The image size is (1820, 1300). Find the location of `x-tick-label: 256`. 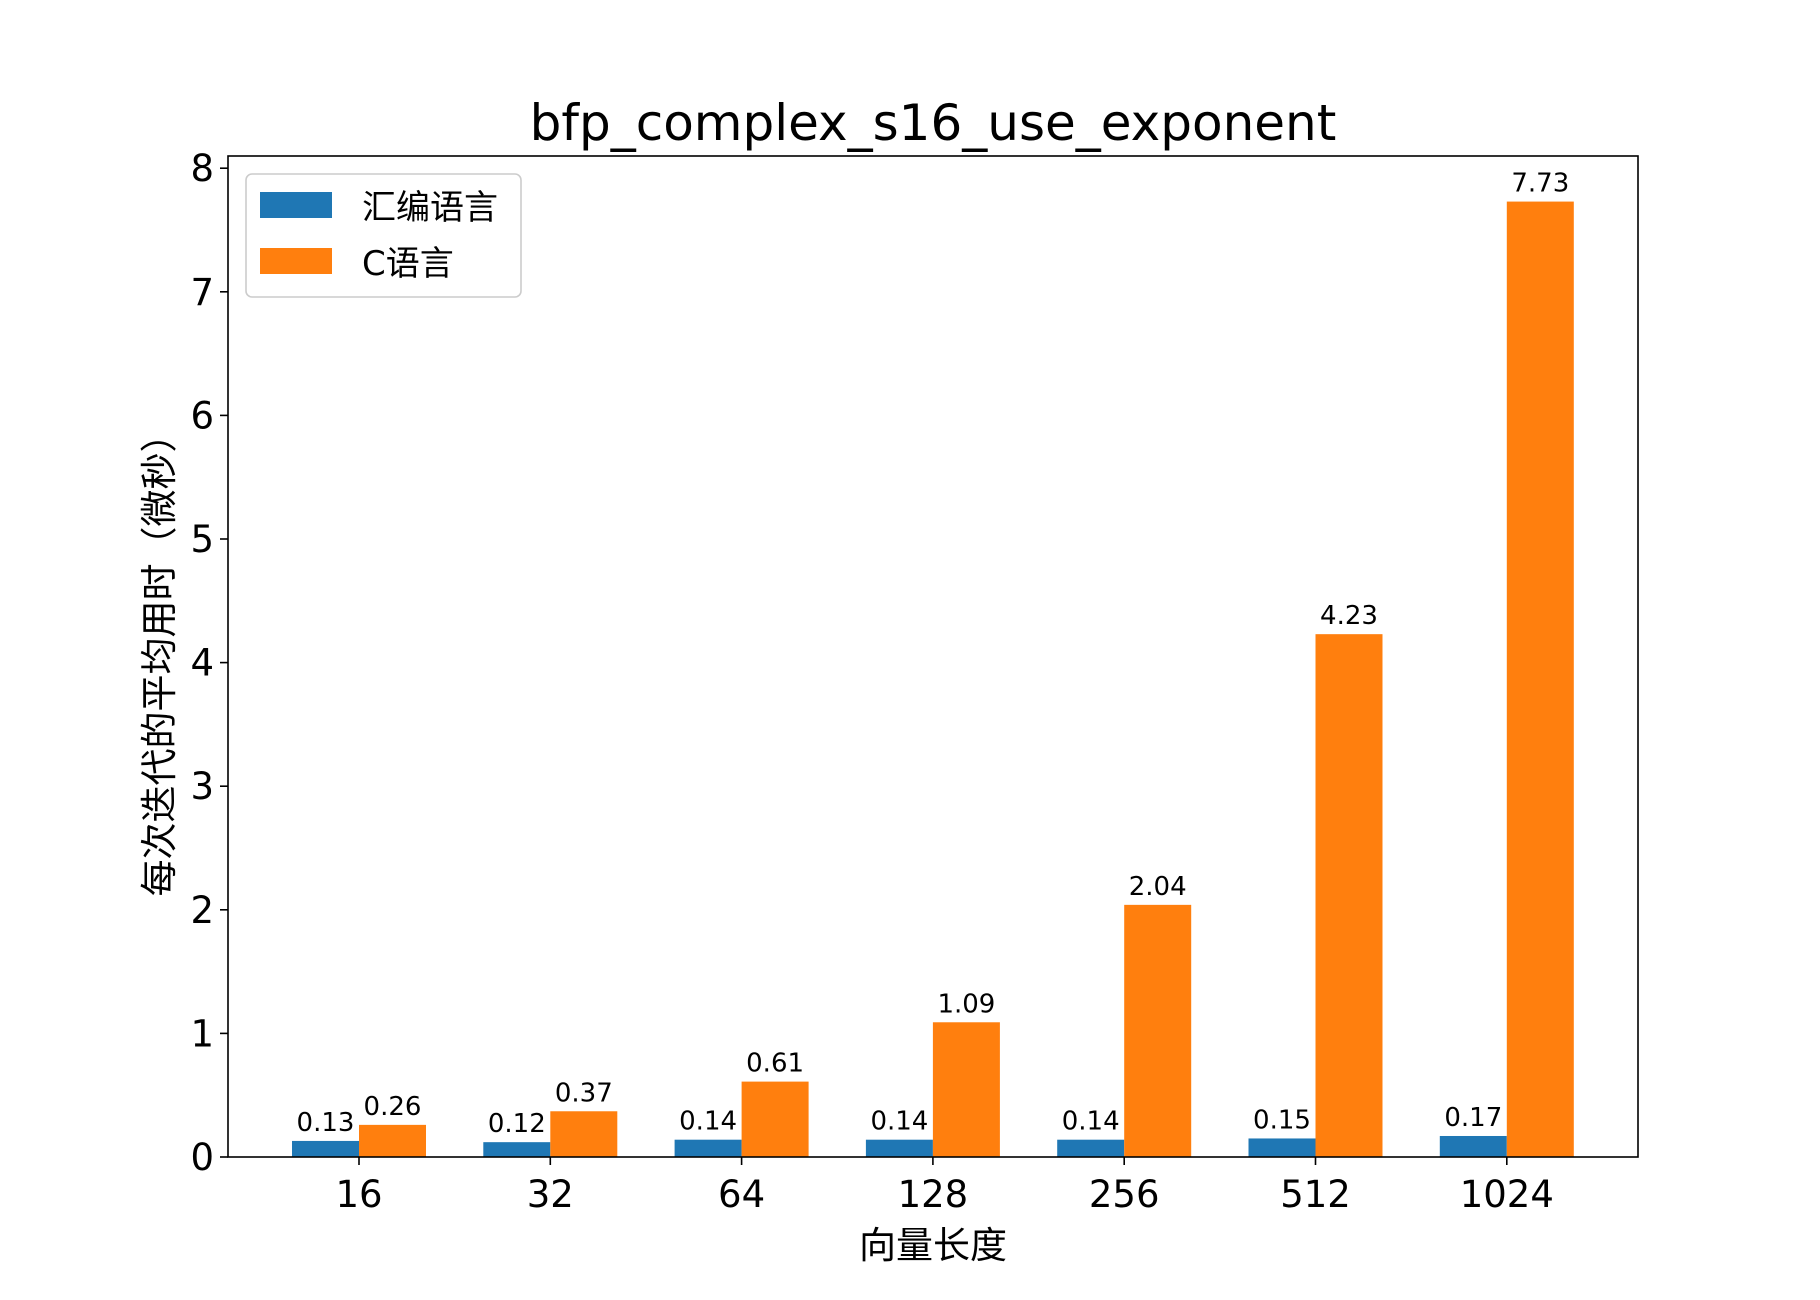

x-tick-label: 256 is located at coordinates (1124, 1194).